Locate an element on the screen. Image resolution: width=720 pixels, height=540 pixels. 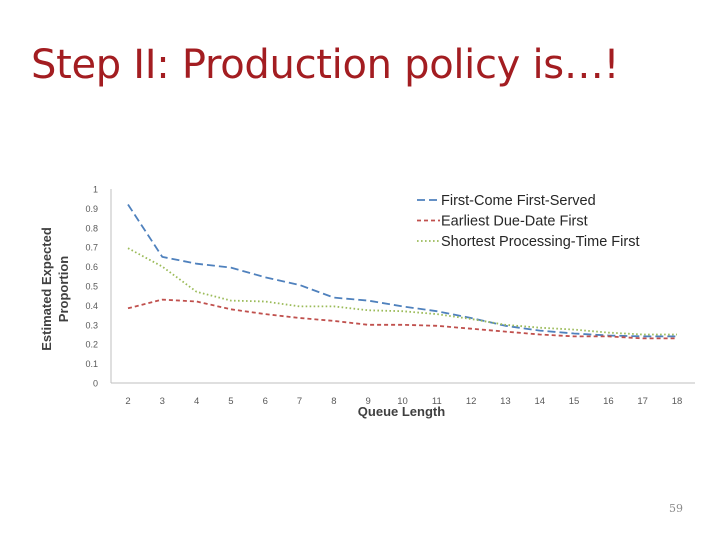
page-number: 59 is located at coordinates (676, 508).